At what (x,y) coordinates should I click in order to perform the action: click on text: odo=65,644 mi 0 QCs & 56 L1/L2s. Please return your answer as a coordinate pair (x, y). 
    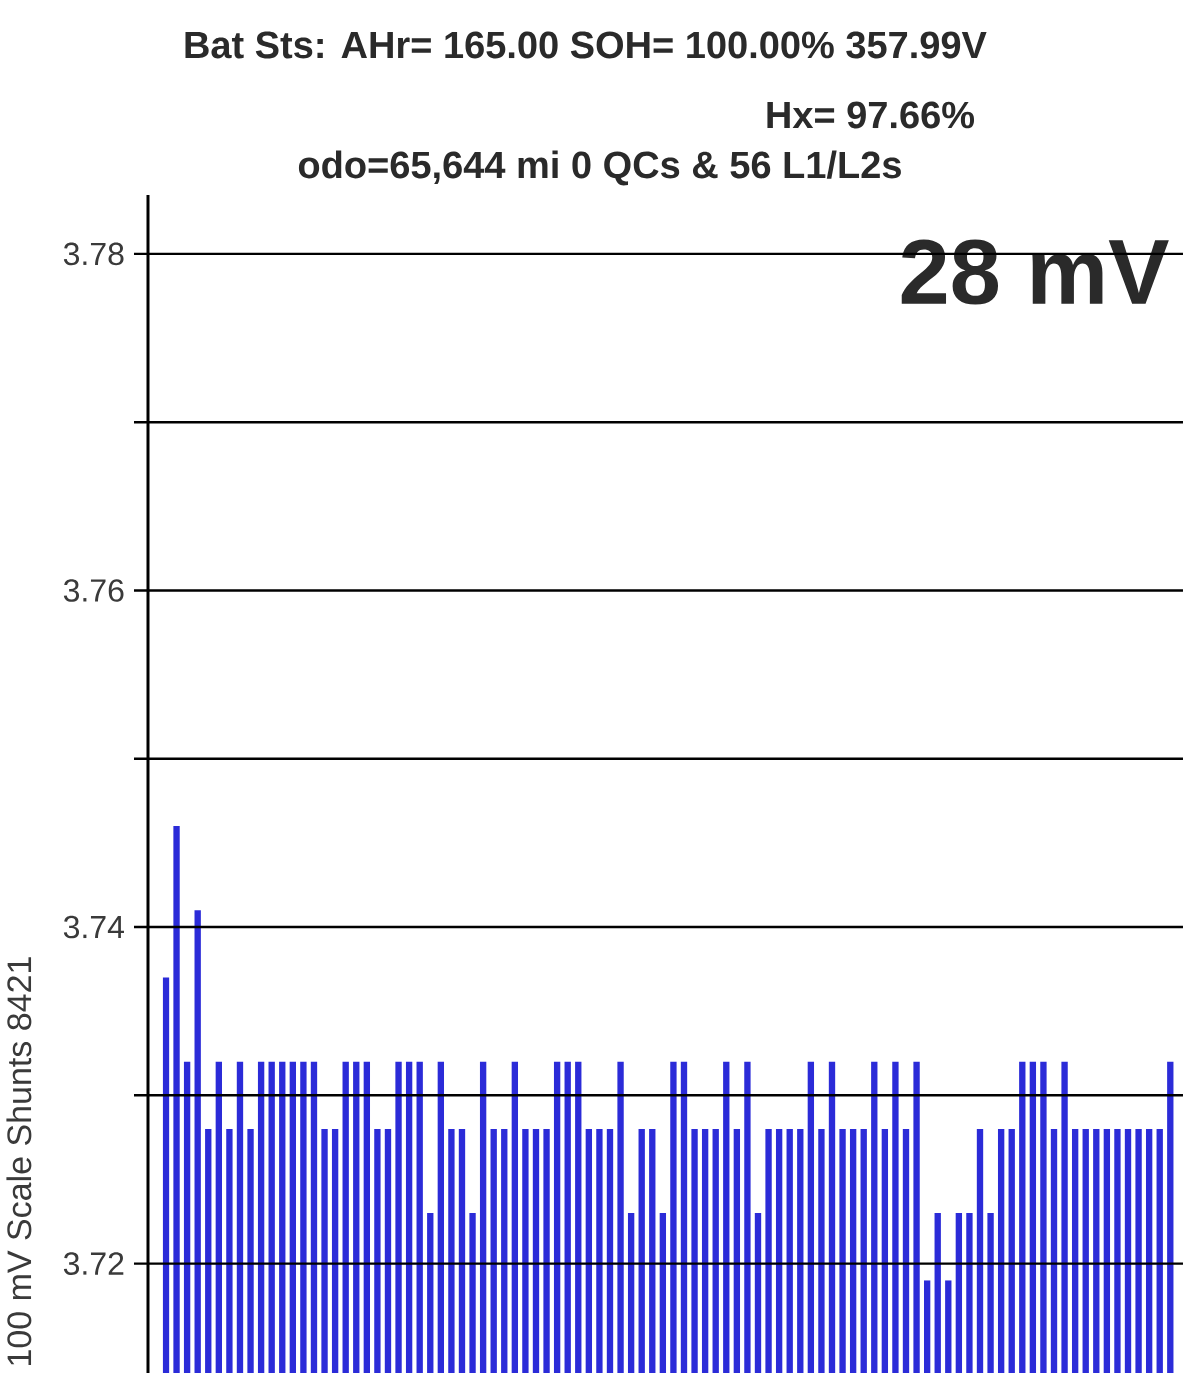
    Looking at the image, I should click on (599, 168).